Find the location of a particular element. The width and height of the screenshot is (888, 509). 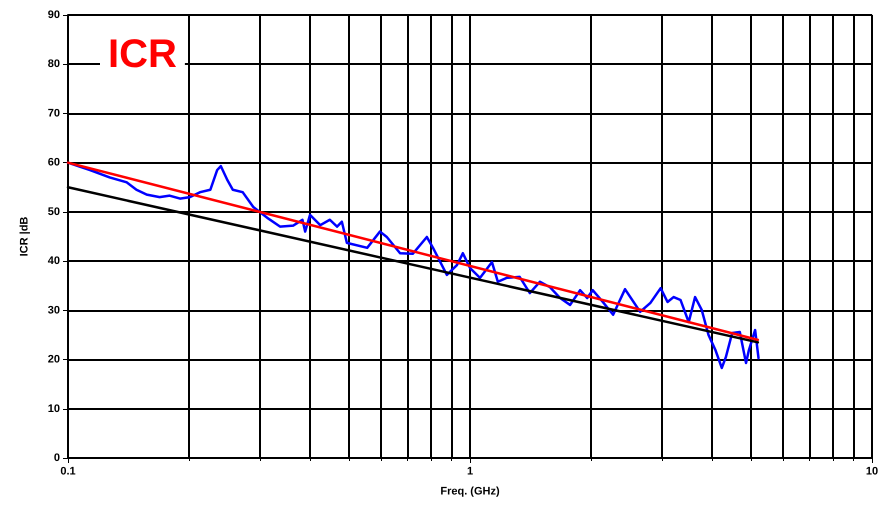

chart-title: ICR is located at coordinates (142, 54).